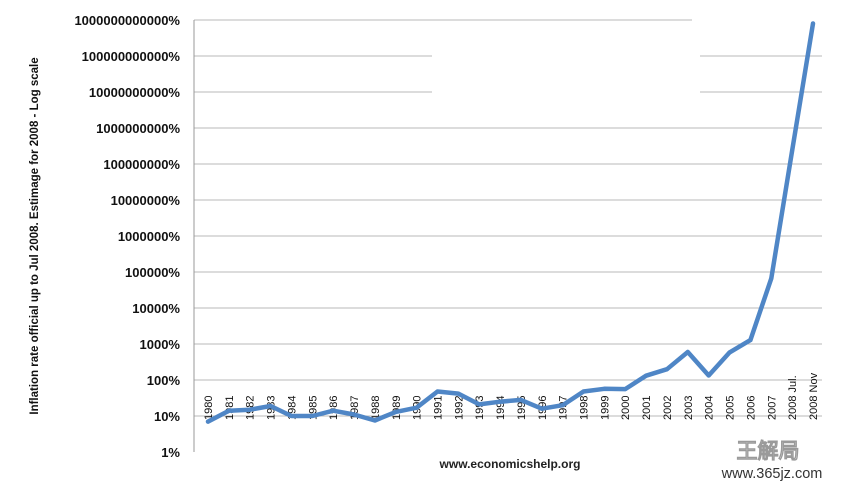 The height and width of the screenshot is (487, 841). Describe the element at coordinates (647, 408) in the screenshot. I see `x-tick-label: 2001` at that location.